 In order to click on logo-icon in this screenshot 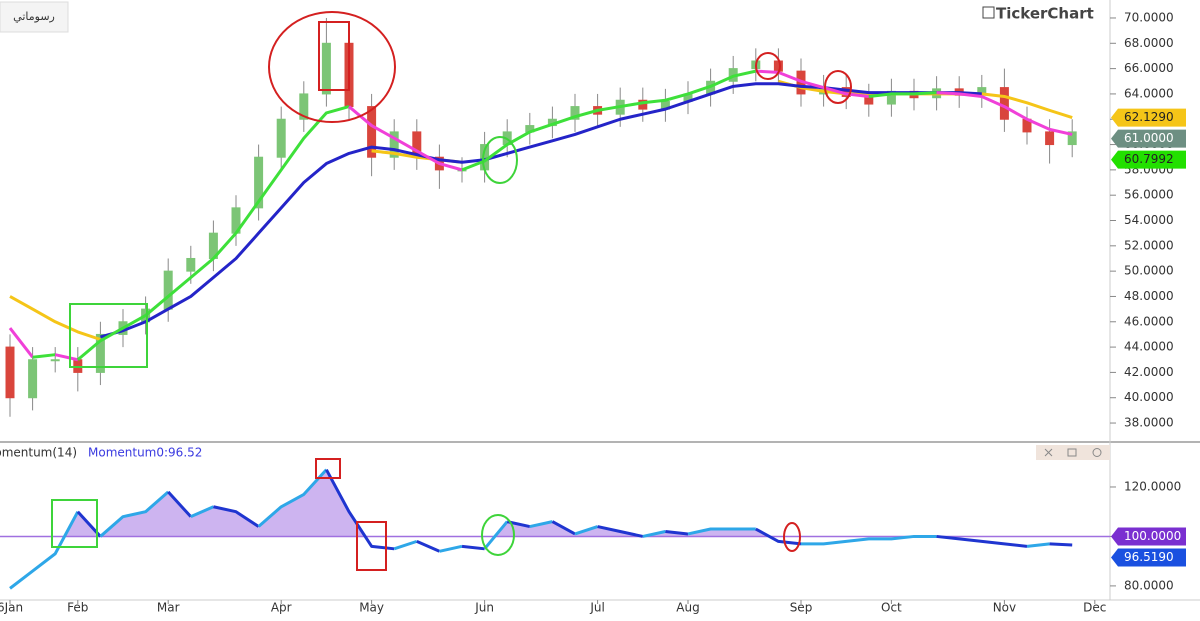, I will do `click(988, 12)`.